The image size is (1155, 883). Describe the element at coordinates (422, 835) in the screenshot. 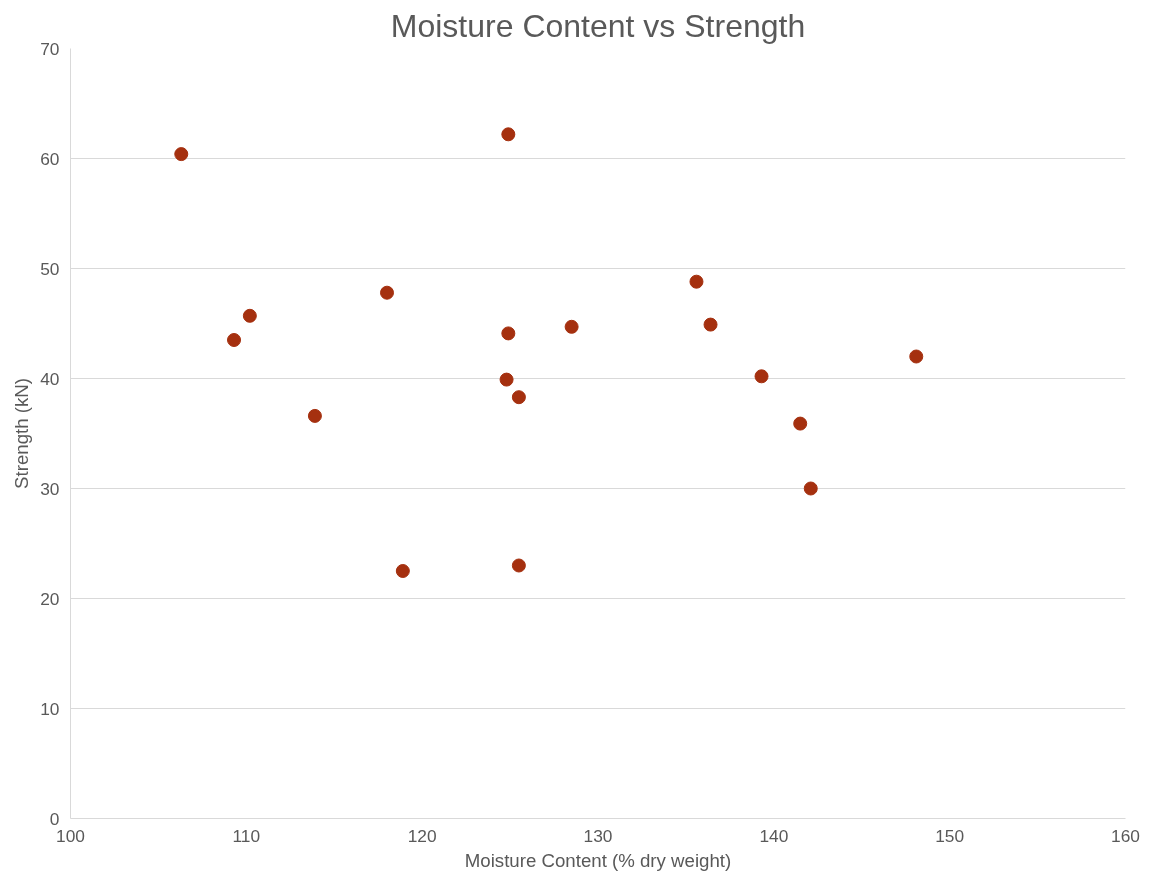

I see `x-tick-label: 120` at that location.